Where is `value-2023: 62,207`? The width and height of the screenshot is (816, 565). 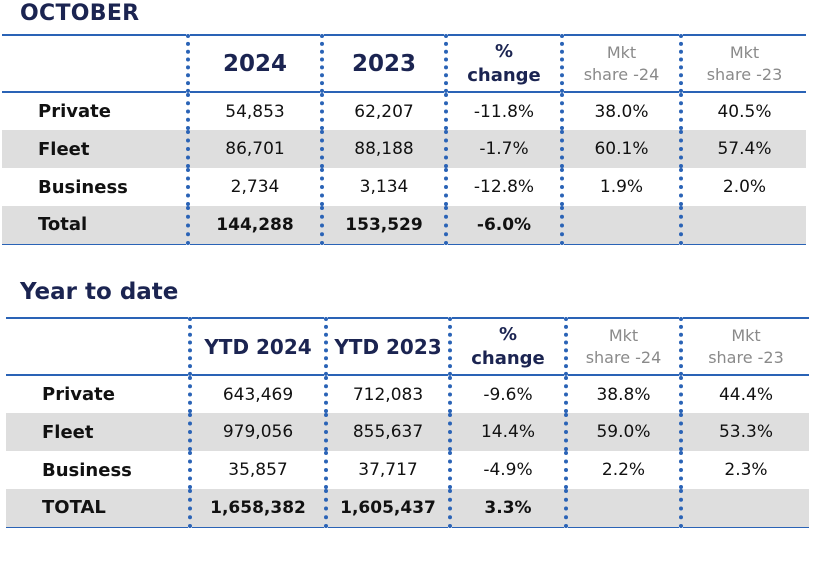
value-2023: 62,207 is located at coordinates (383, 111).